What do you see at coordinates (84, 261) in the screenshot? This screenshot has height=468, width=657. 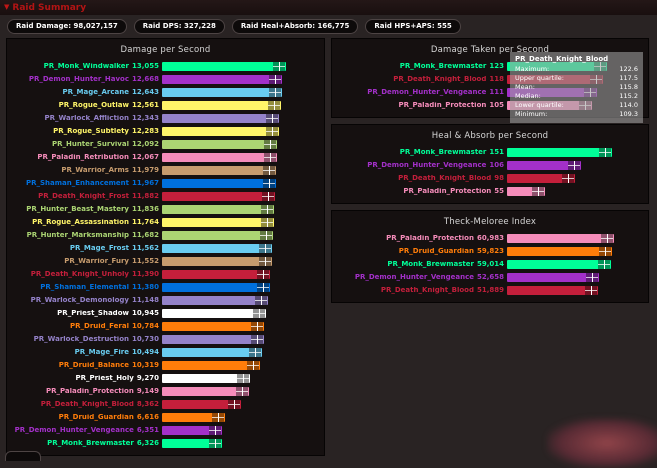 I see `bar-label: PR_Warrior_Fury 11,552` at bounding box center [84, 261].